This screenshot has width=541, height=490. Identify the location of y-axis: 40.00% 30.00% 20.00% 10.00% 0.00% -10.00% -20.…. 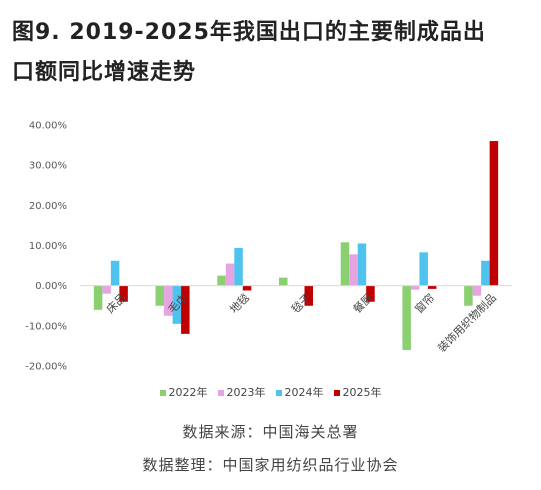
(46, 247).